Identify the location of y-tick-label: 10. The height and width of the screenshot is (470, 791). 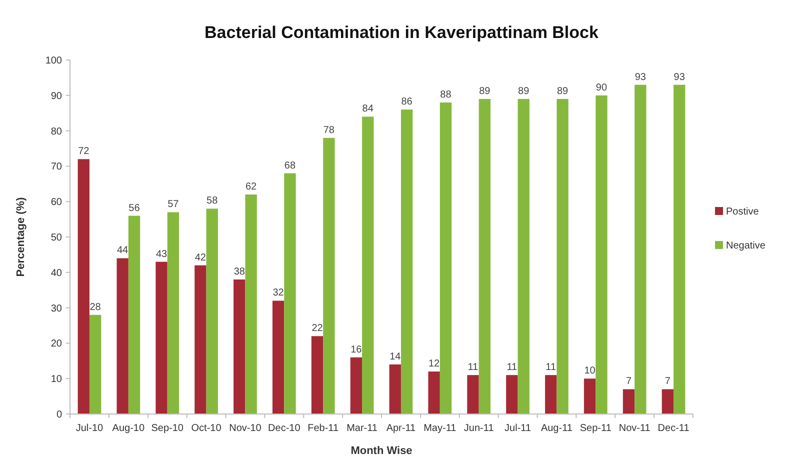
(56, 380).